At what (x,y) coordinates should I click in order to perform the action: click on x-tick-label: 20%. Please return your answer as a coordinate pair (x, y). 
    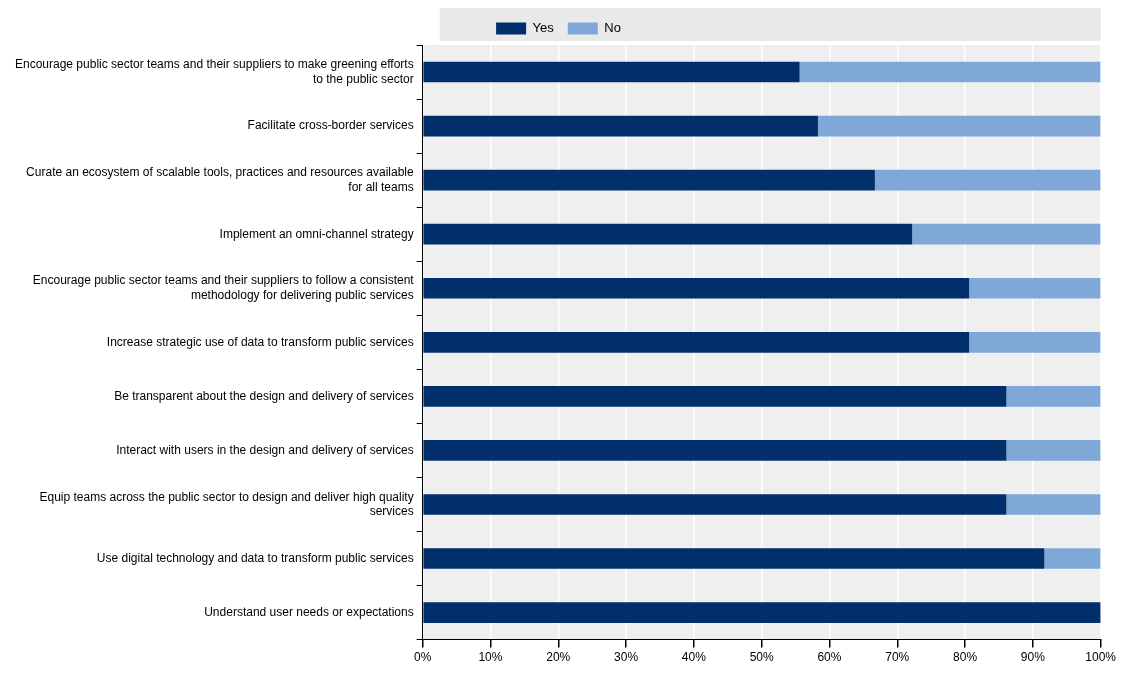
    Looking at the image, I should click on (558, 657).